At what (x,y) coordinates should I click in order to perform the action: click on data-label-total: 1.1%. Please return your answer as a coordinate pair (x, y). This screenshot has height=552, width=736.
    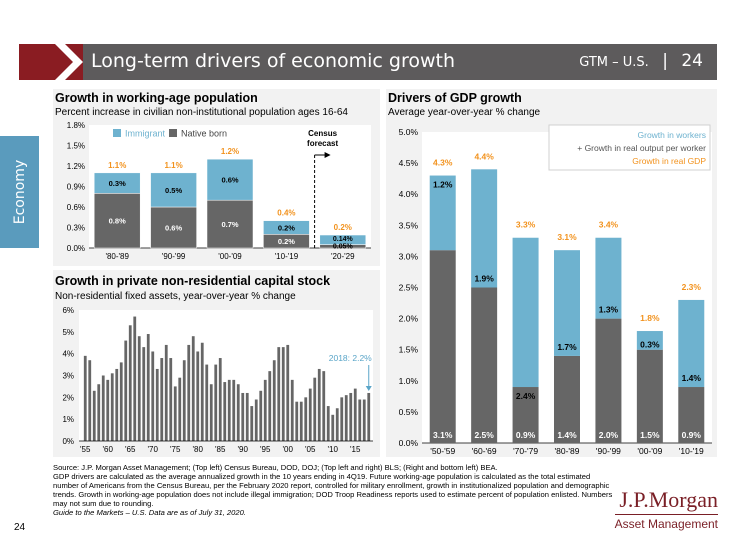
    Looking at the image, I should click on (117, 165).